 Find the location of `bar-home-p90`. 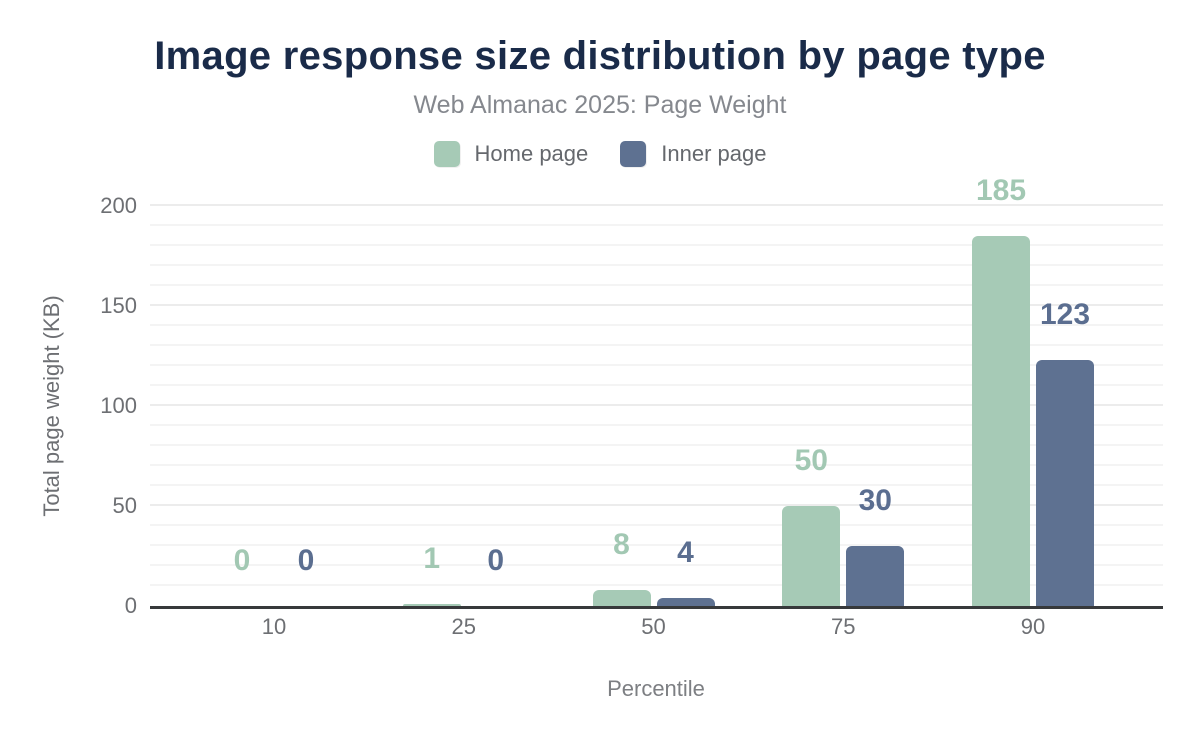

bar-home-p90 is located at coordinates (1001, 421).